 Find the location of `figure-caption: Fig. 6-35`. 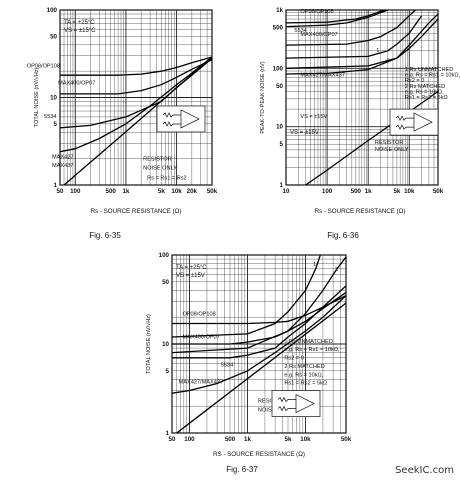

figure-caption: Fig. 6-35 is located at coordinates (105, 235).